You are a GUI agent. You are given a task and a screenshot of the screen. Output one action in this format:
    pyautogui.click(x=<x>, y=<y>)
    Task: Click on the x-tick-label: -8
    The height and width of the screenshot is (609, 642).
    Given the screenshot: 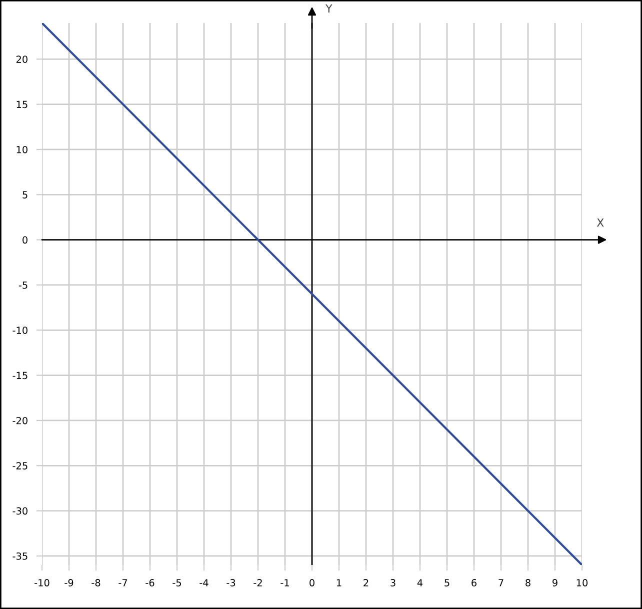 What is the action you would take?
    pyautogui.click(x=96, y=582)
    